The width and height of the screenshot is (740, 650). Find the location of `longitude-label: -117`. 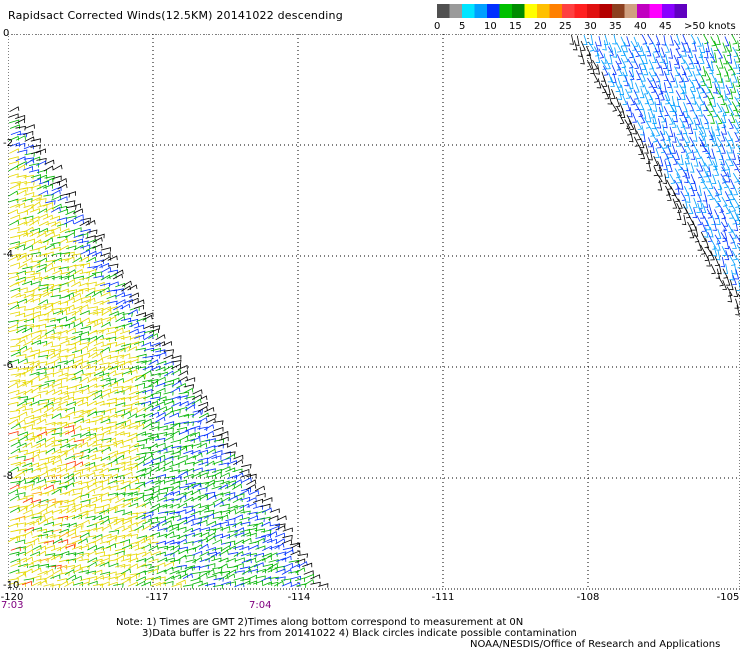

longitude-label: -117 is located at coordinates (157, 597).